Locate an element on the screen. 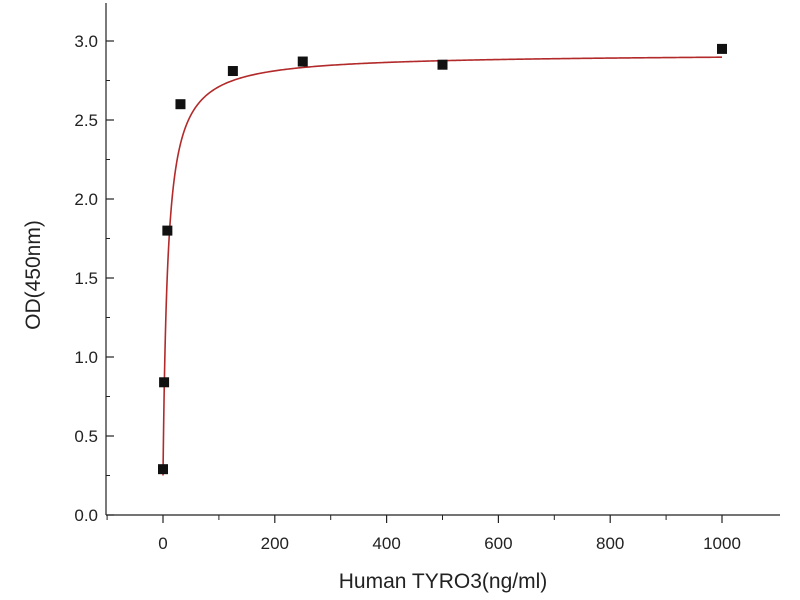 This screenshot has width=800, height=600. y-tick-label: 2.0 is located at coordinates (86, 199).